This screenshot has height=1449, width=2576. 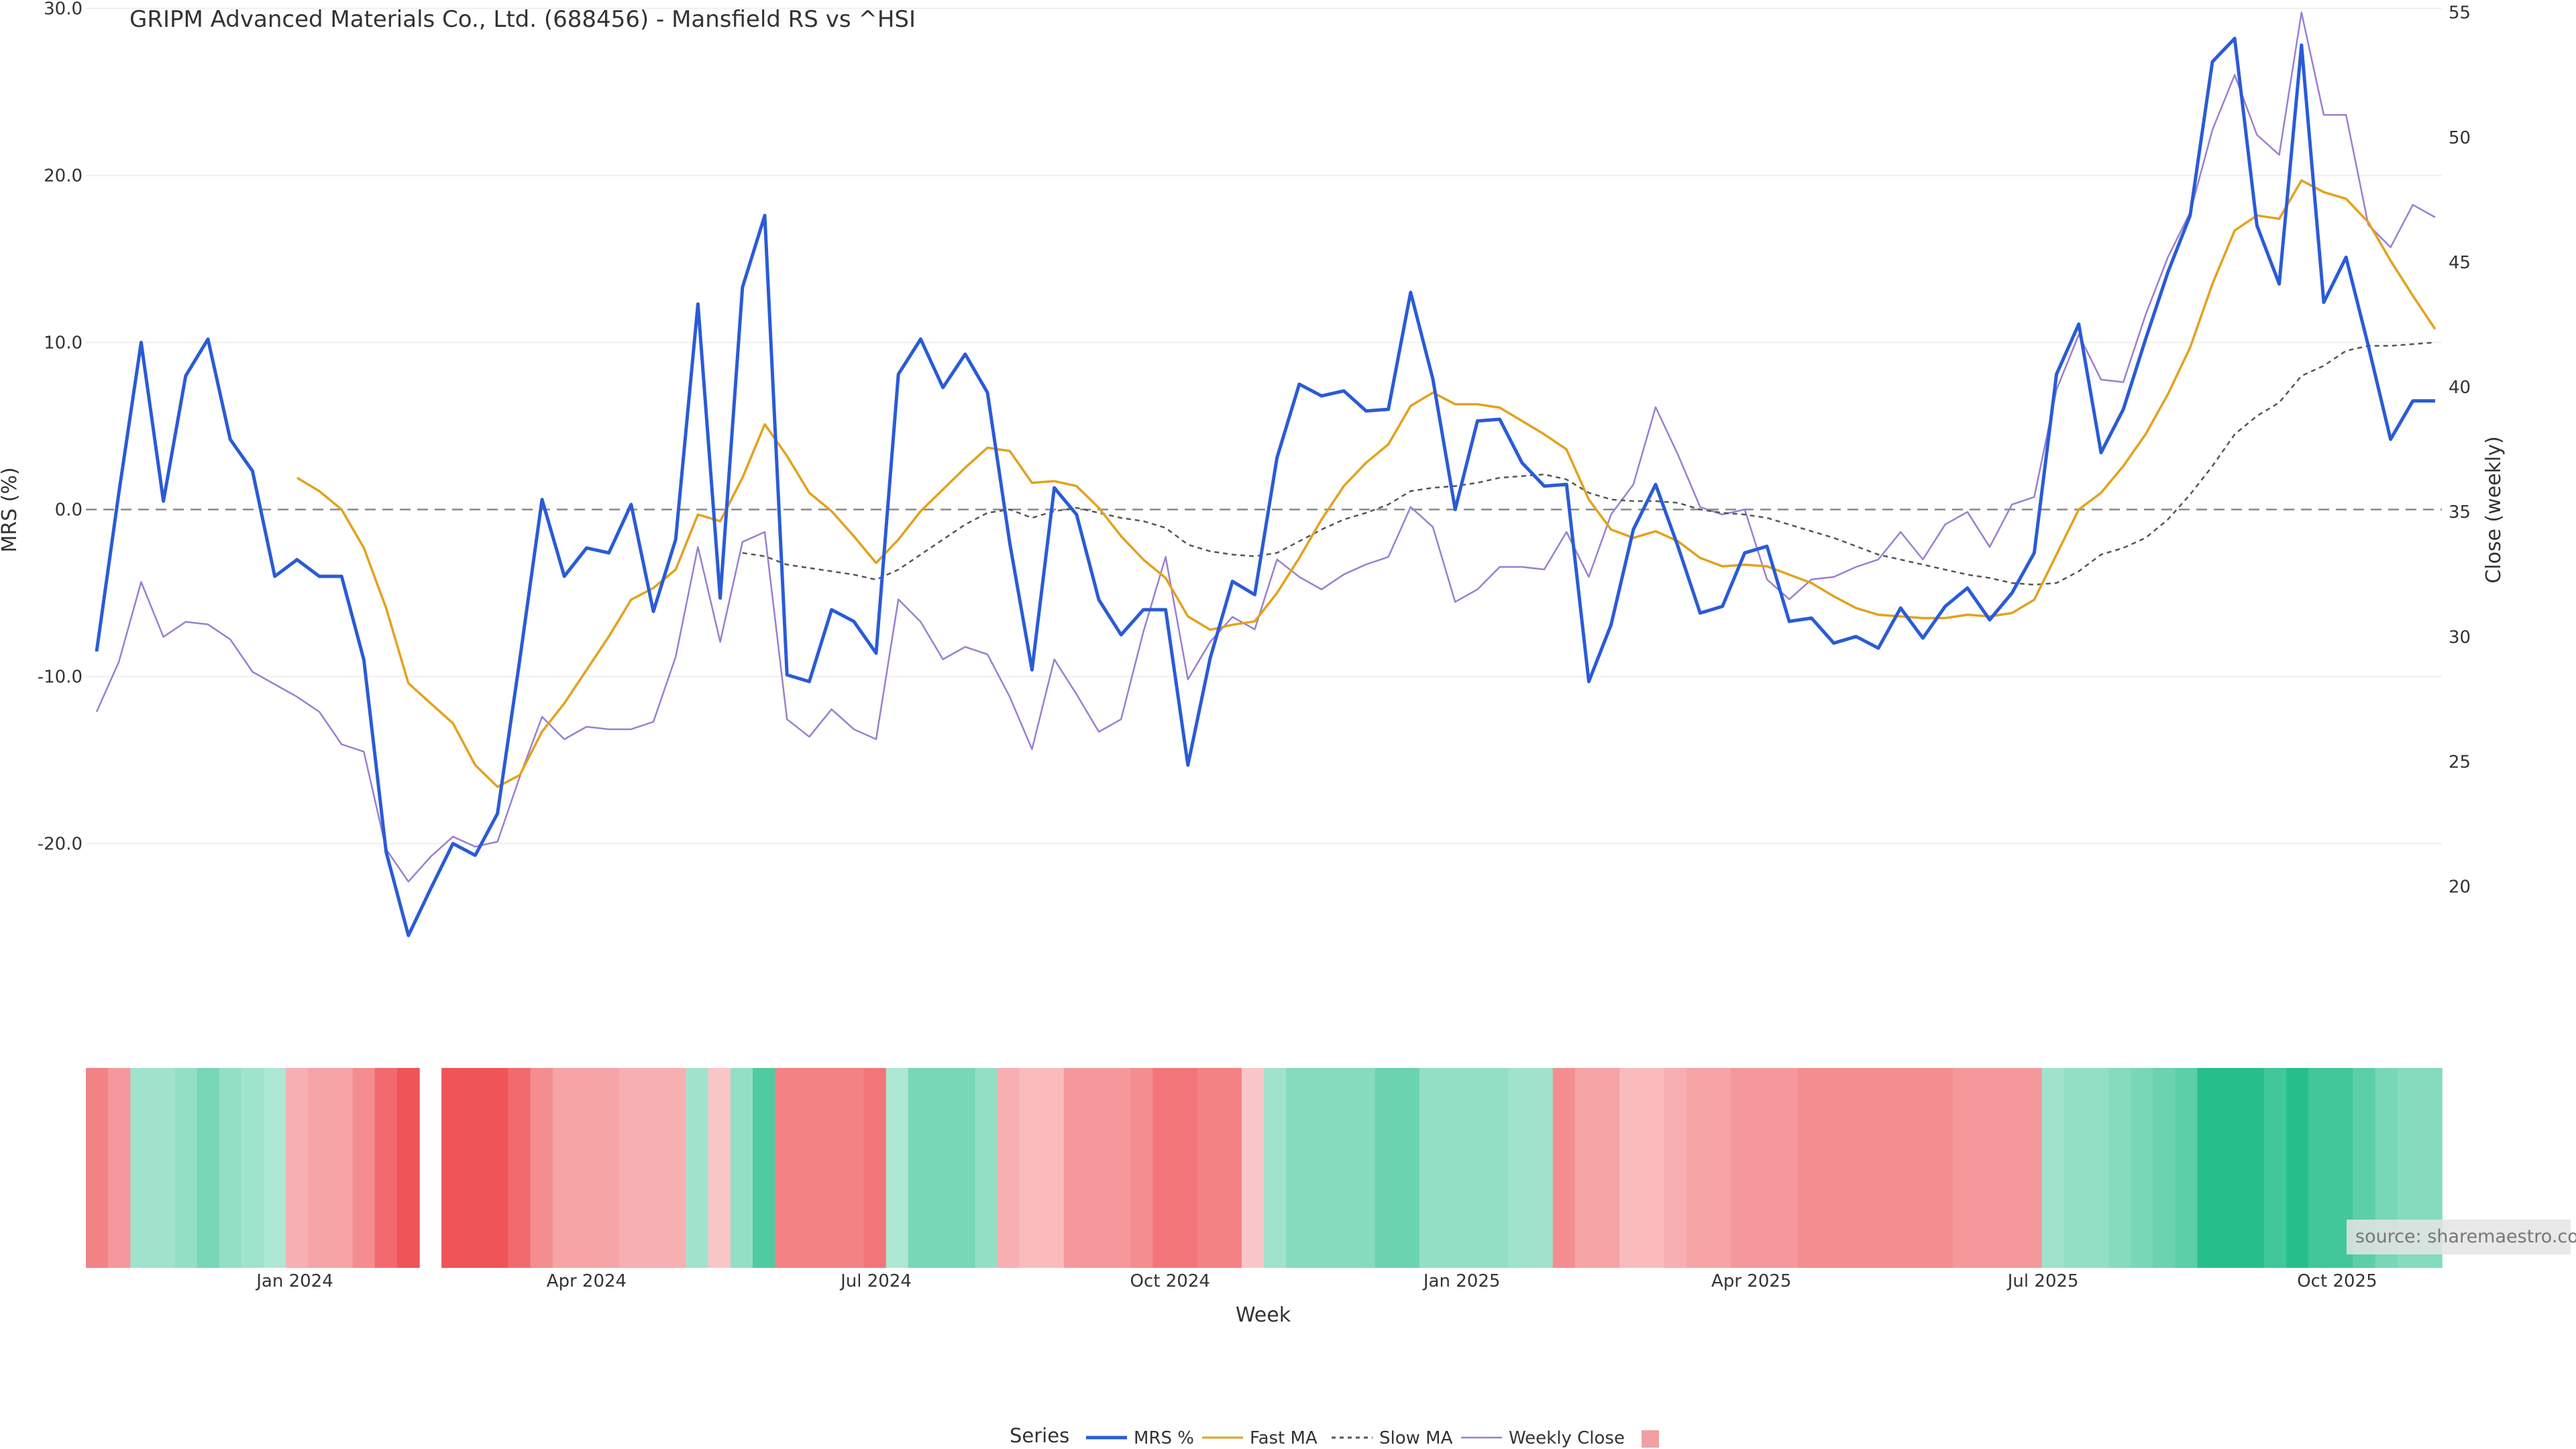 I want to click on y-tick-label: 30.0, so click(x=63, y=9).